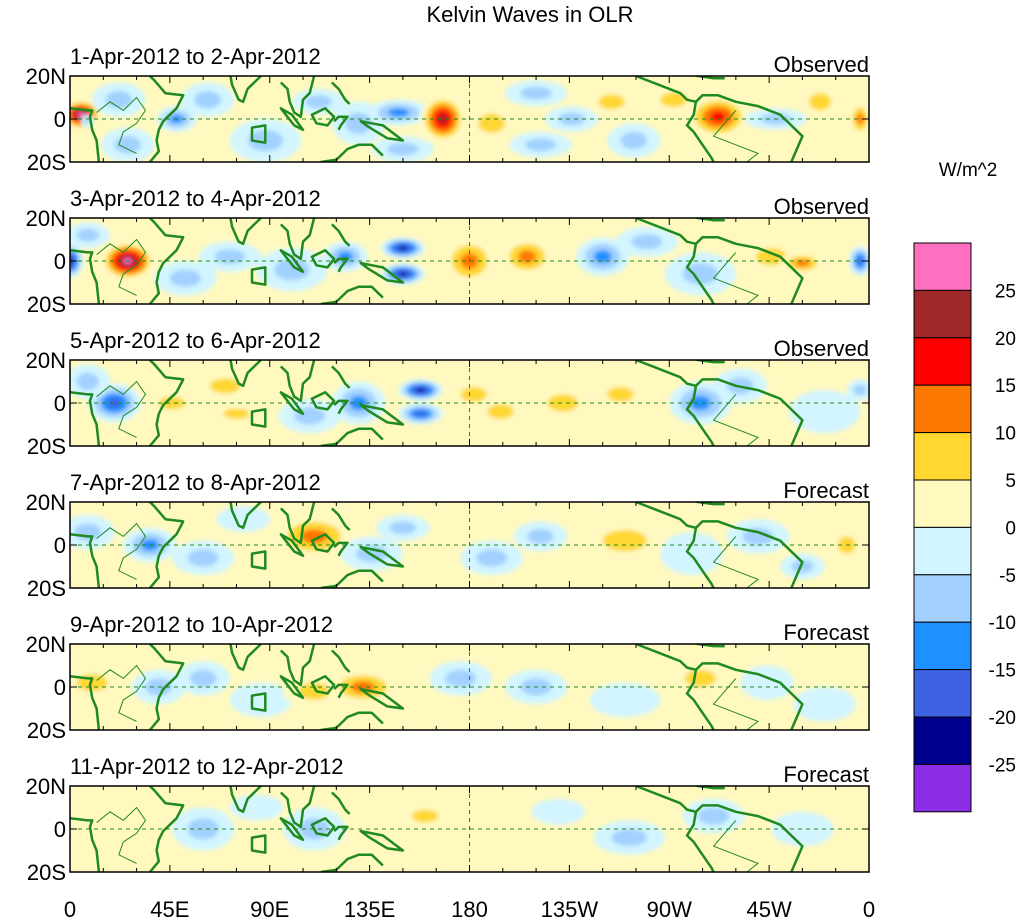  I want to click on panel: 20N 0 20S 7-Apr-2012 to 8-Apr-2012 Forecast, so click(448, 535).